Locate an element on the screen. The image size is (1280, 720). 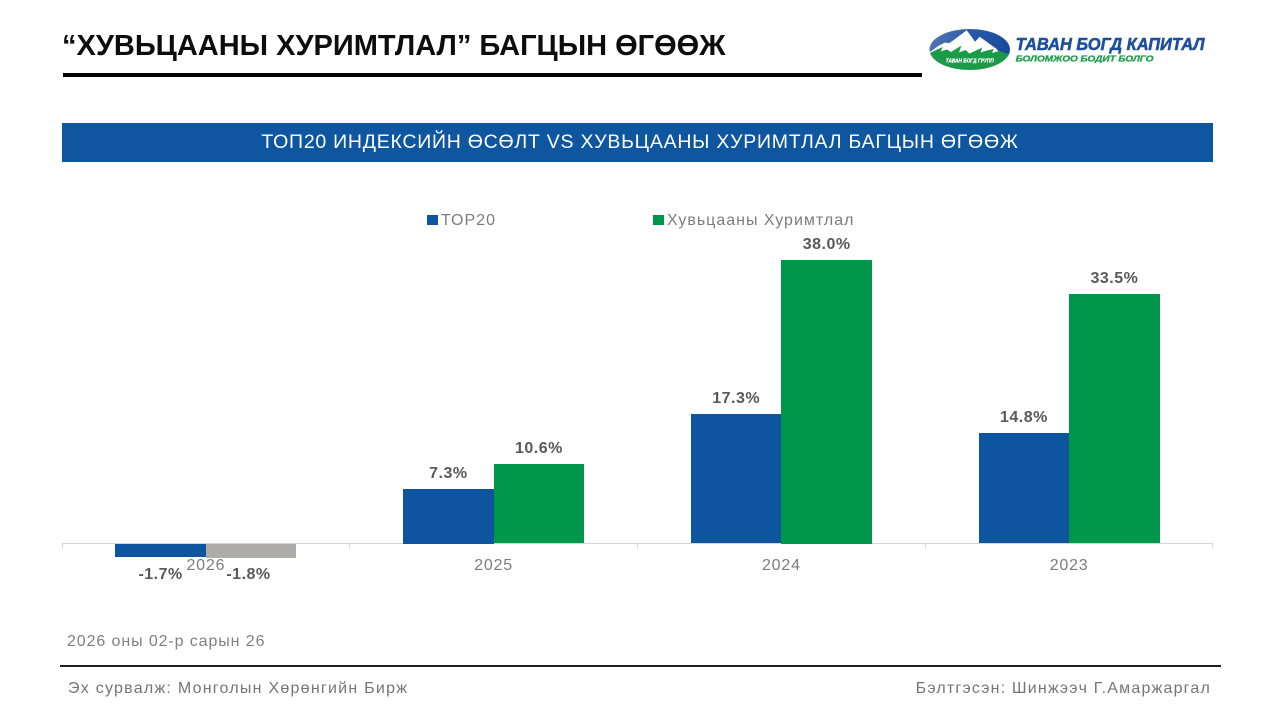
svg-text: ТАВАН БОГД КАПИТАЛ is located at coordinates (1111, 44).